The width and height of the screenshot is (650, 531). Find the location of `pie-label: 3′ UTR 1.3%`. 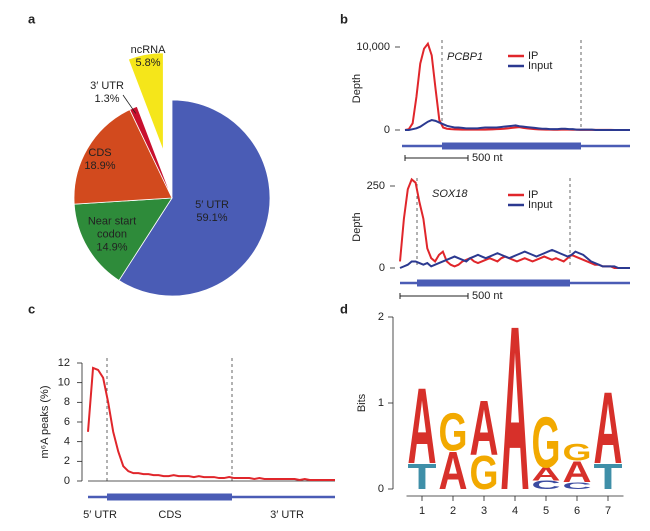

pie-label: 3′ UTR 1.3% is located at coordinates (107, 93).